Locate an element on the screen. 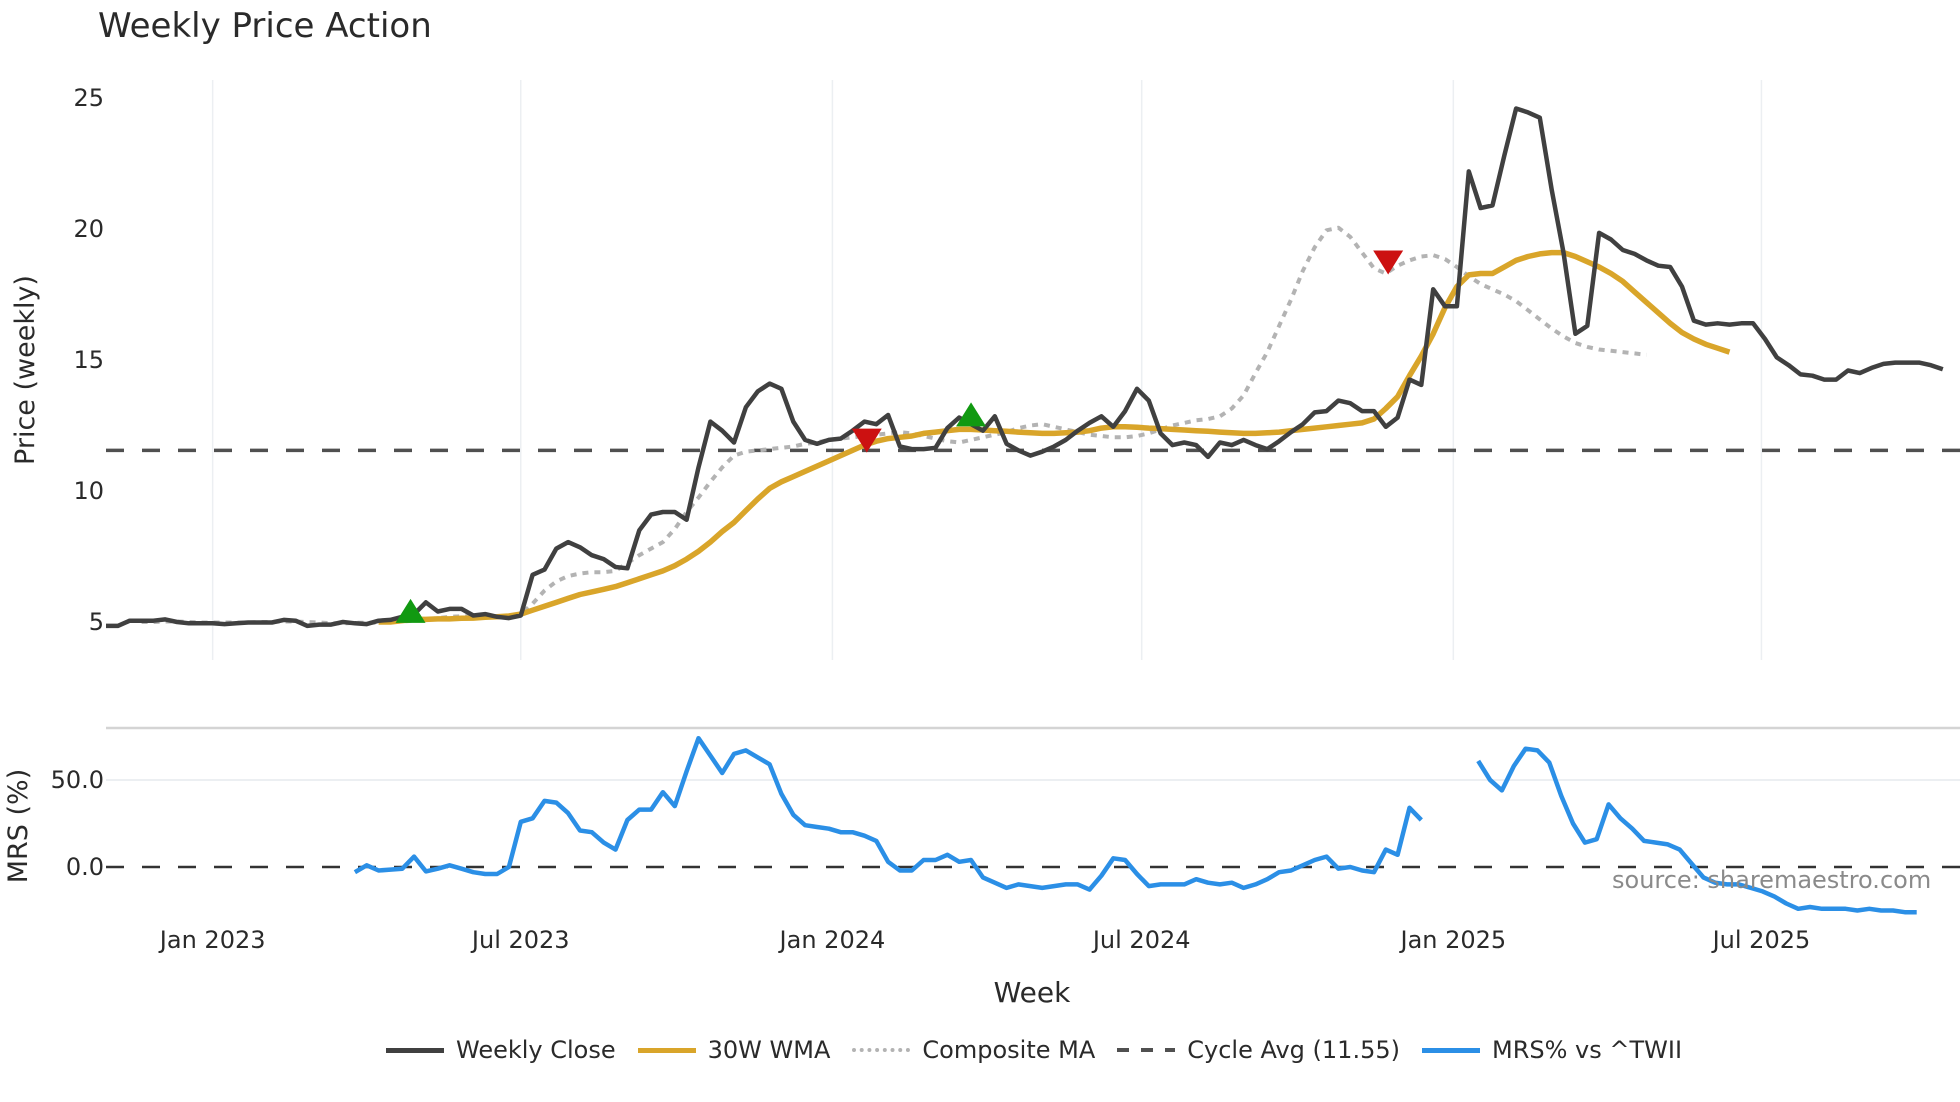 This screenshot has height=1102, width=1960. chart-title: Weekly Price Action is located at coordinates (265, 26).